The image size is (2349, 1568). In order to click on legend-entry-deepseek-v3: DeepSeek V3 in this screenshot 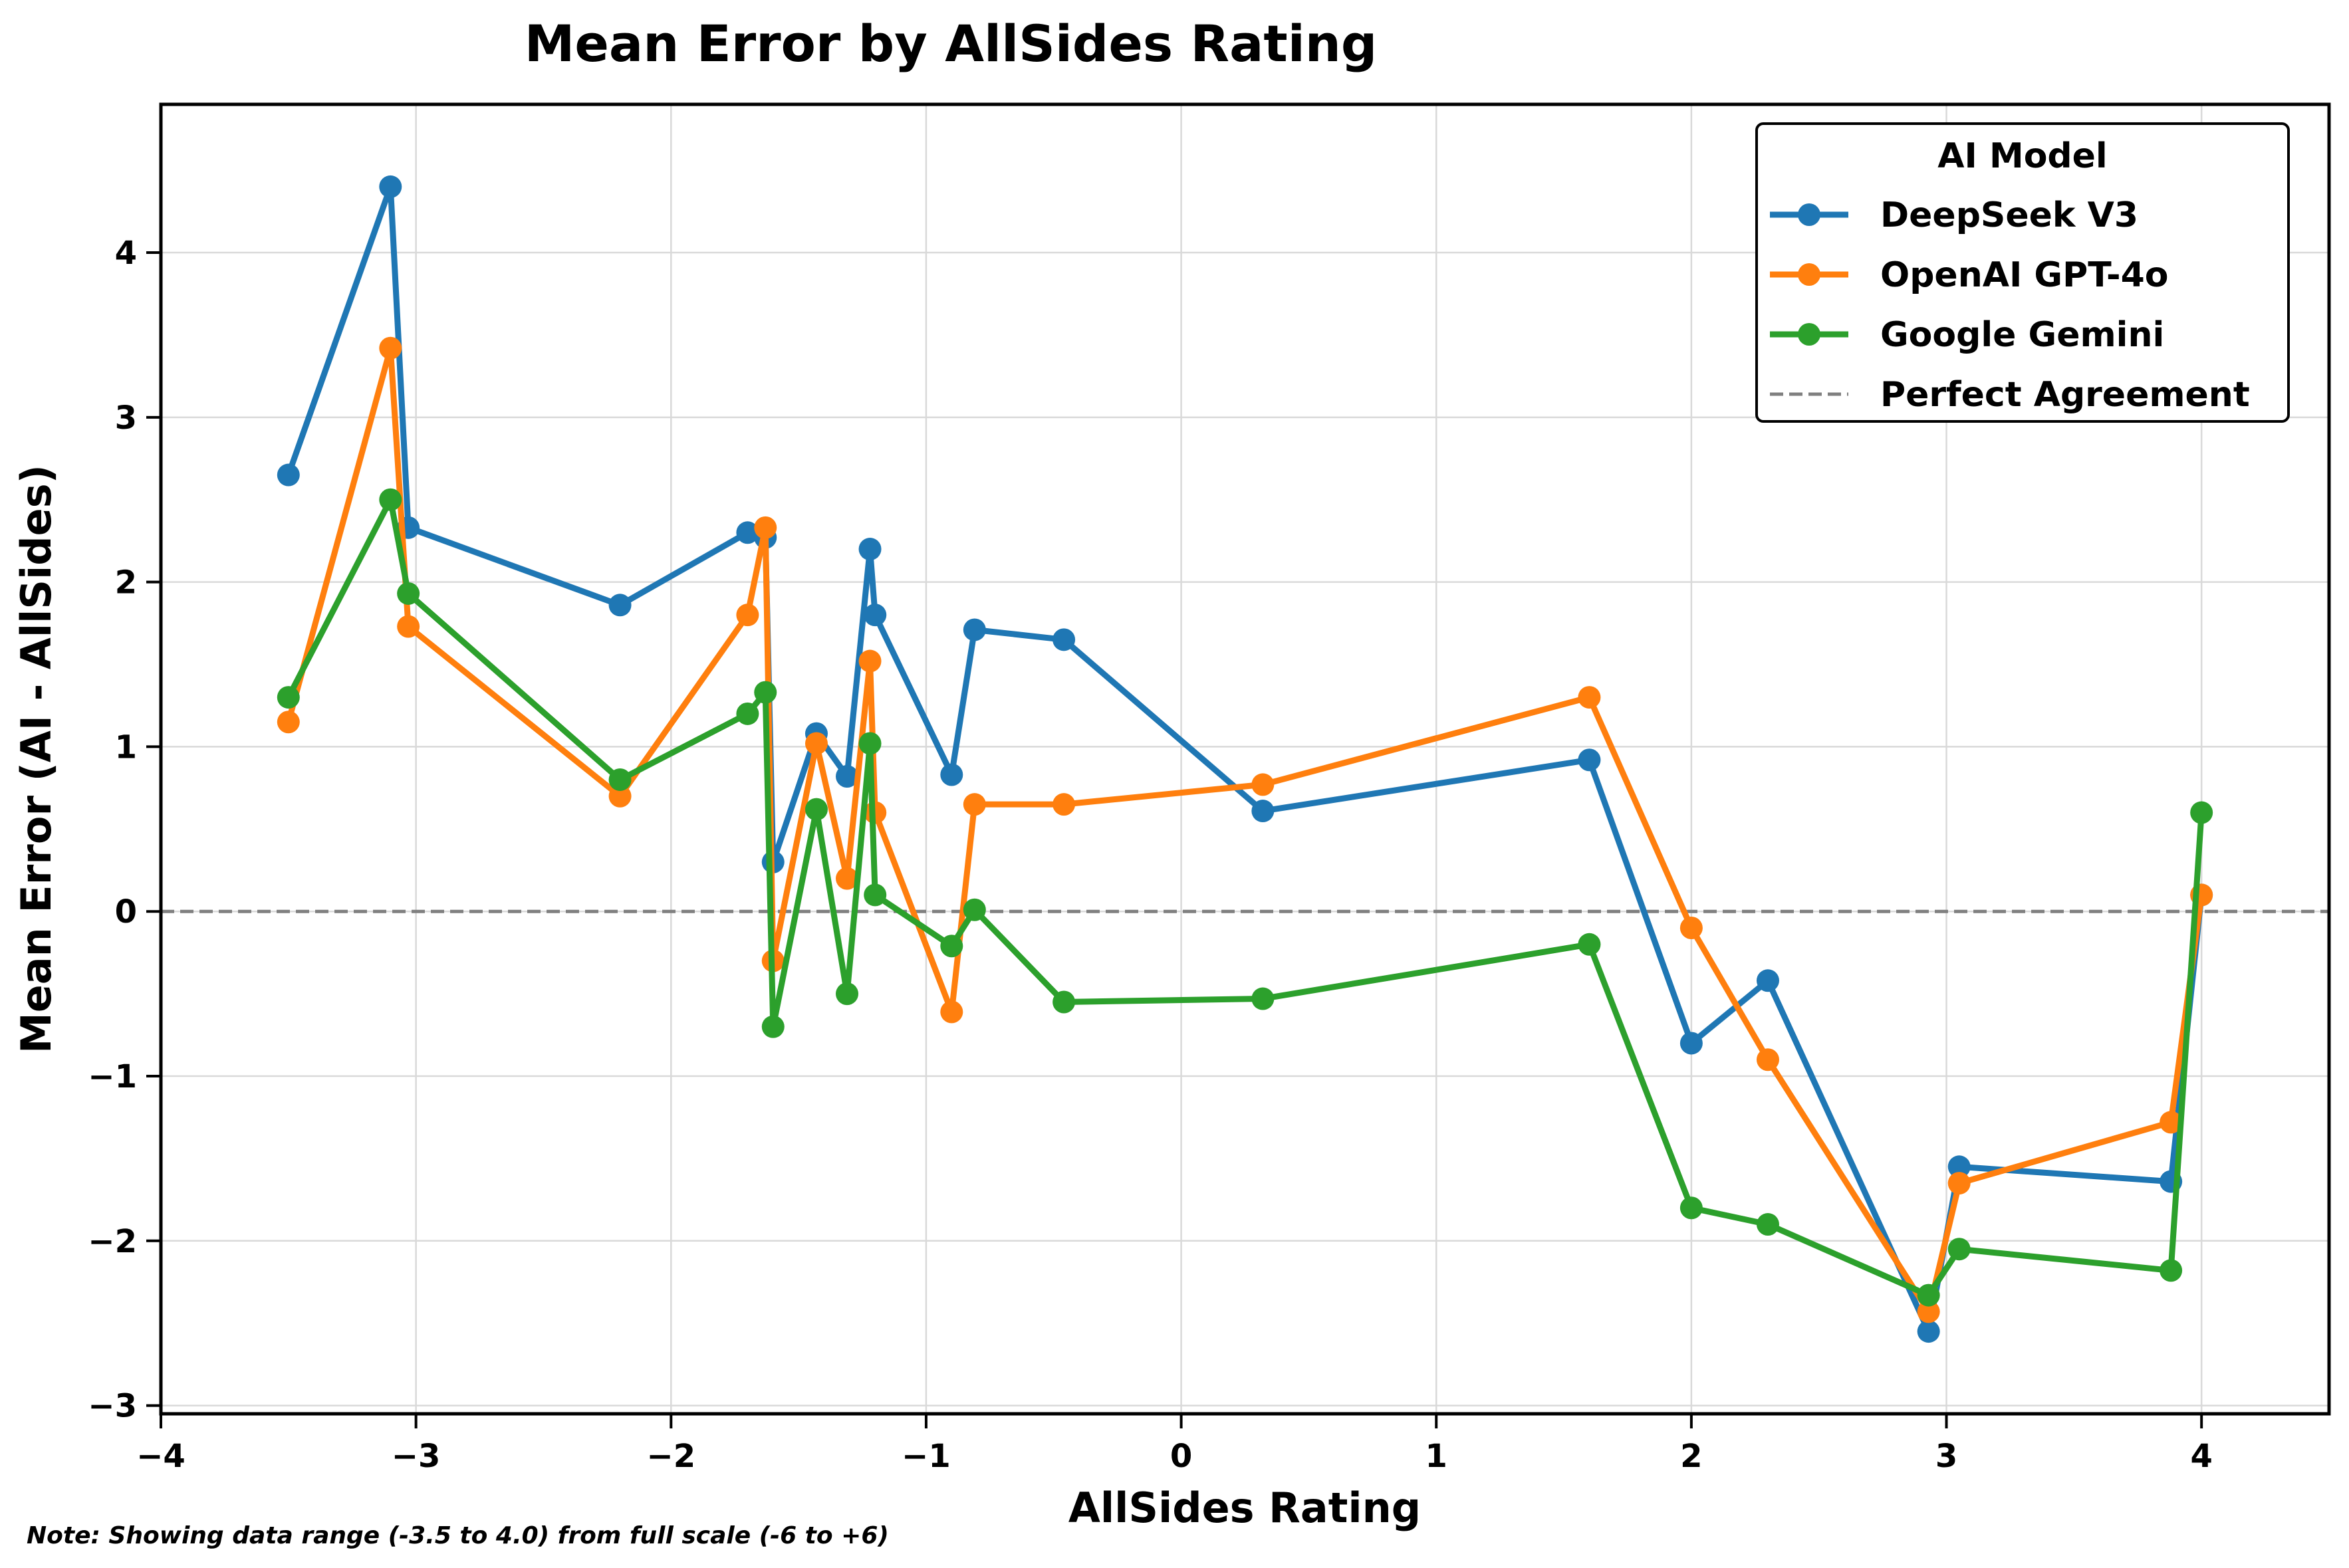, I will do `click(1954, 215)`.